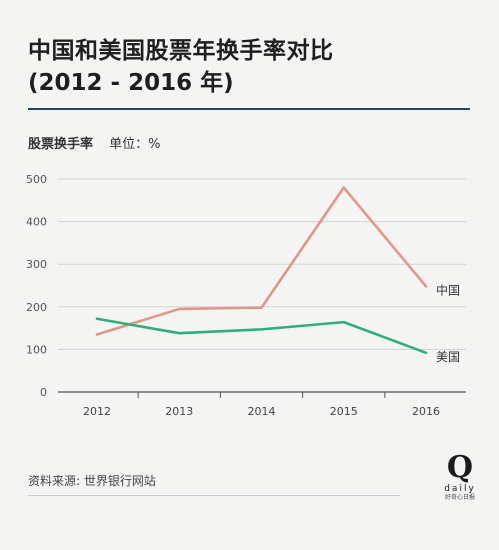  Describe the element at coordinates (36, 349) in the screenshot. I see `y-tick-label: 100` at that location.